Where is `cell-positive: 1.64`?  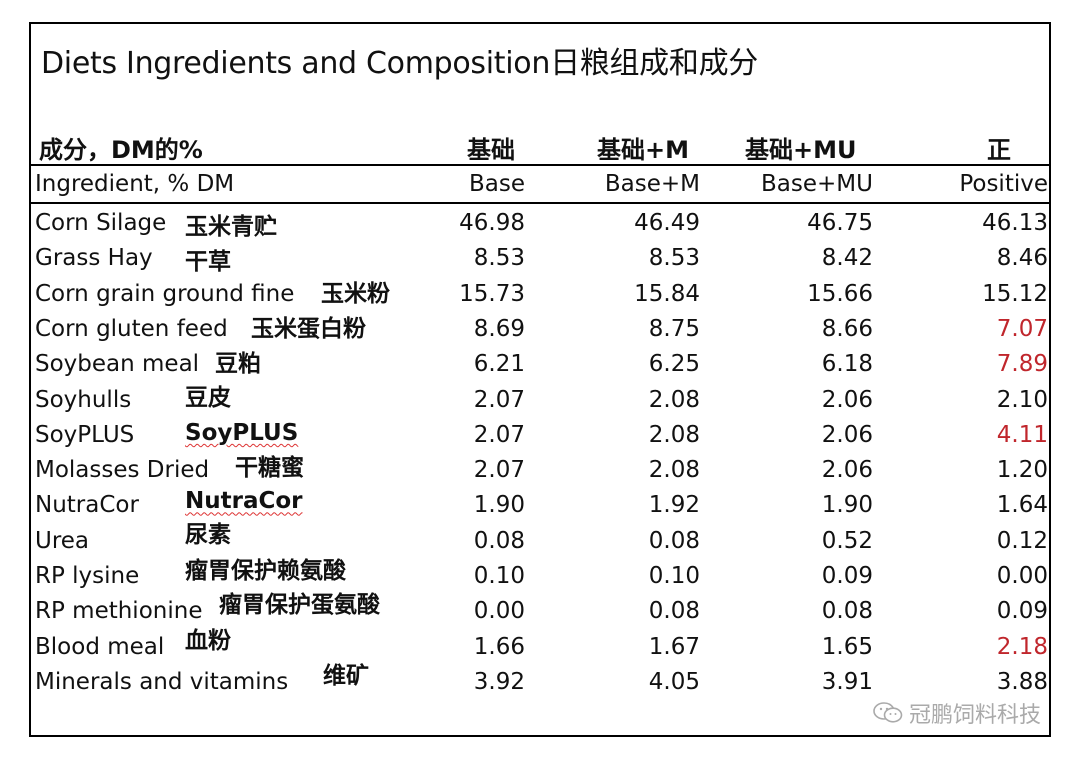 cell-positive: 1.64 is located at coordinates (1022, 505).